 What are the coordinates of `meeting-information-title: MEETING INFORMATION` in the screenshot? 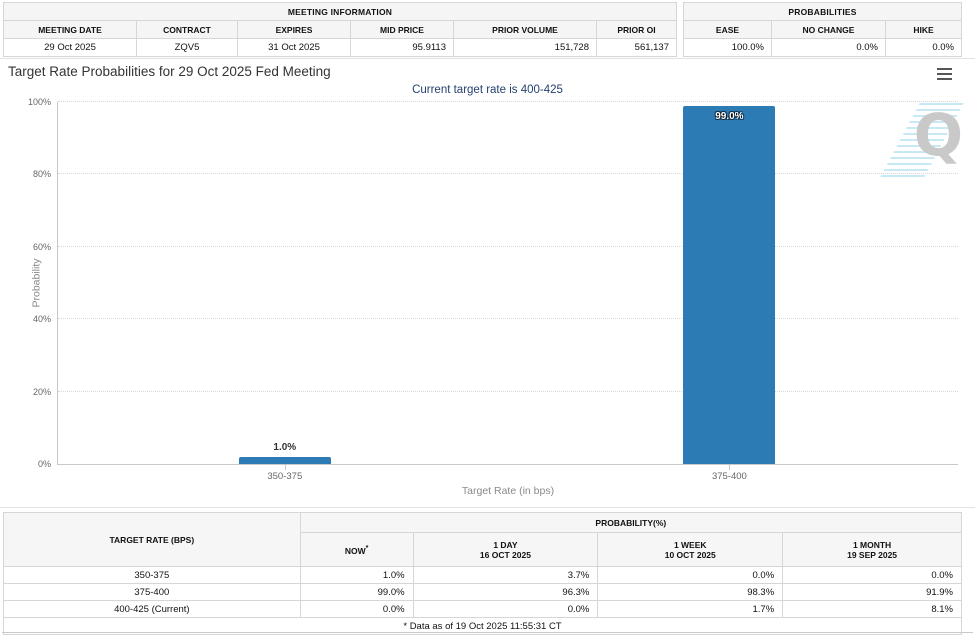 It's located at (340, 11).